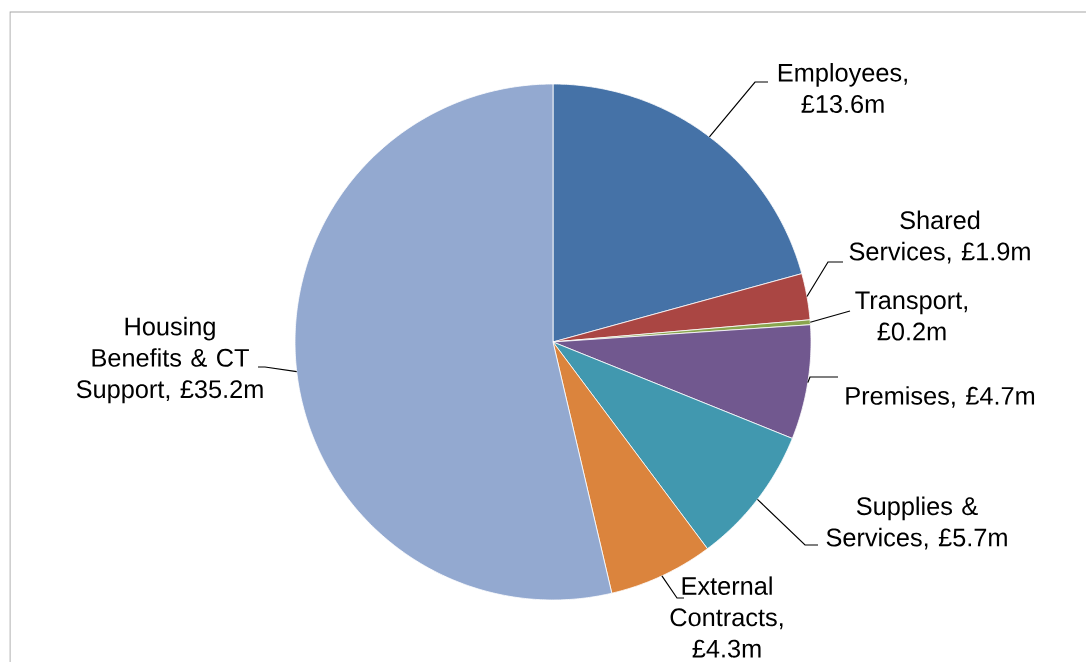 This screenshot has height=662, width=1086. What do you see at coordinates (911, 316) in the screenshot?
I see `slice-label: Transport, £0.2m` at bounding box center [911, 316].